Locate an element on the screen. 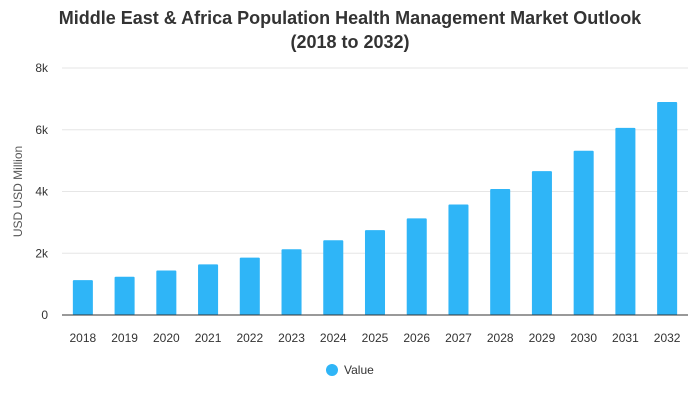 The height and width of the screenshot is (400, 700). y-tick-label: 4k is located at coordinates (42, 192).